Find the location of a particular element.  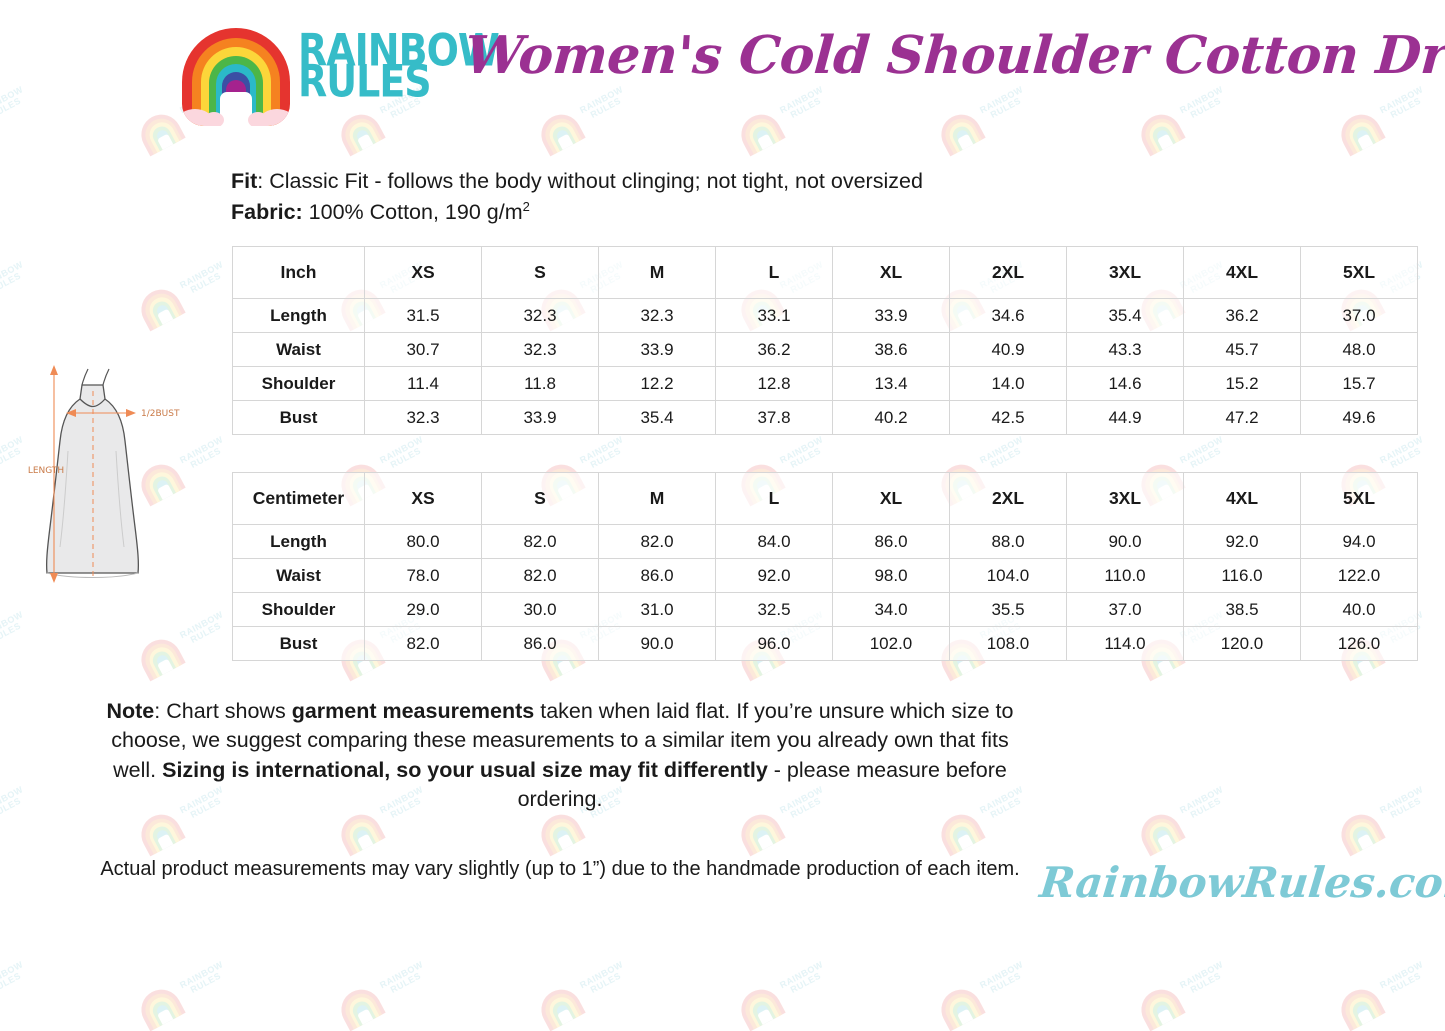

table-cell: 84.0 is located at coordinates (774, 541).